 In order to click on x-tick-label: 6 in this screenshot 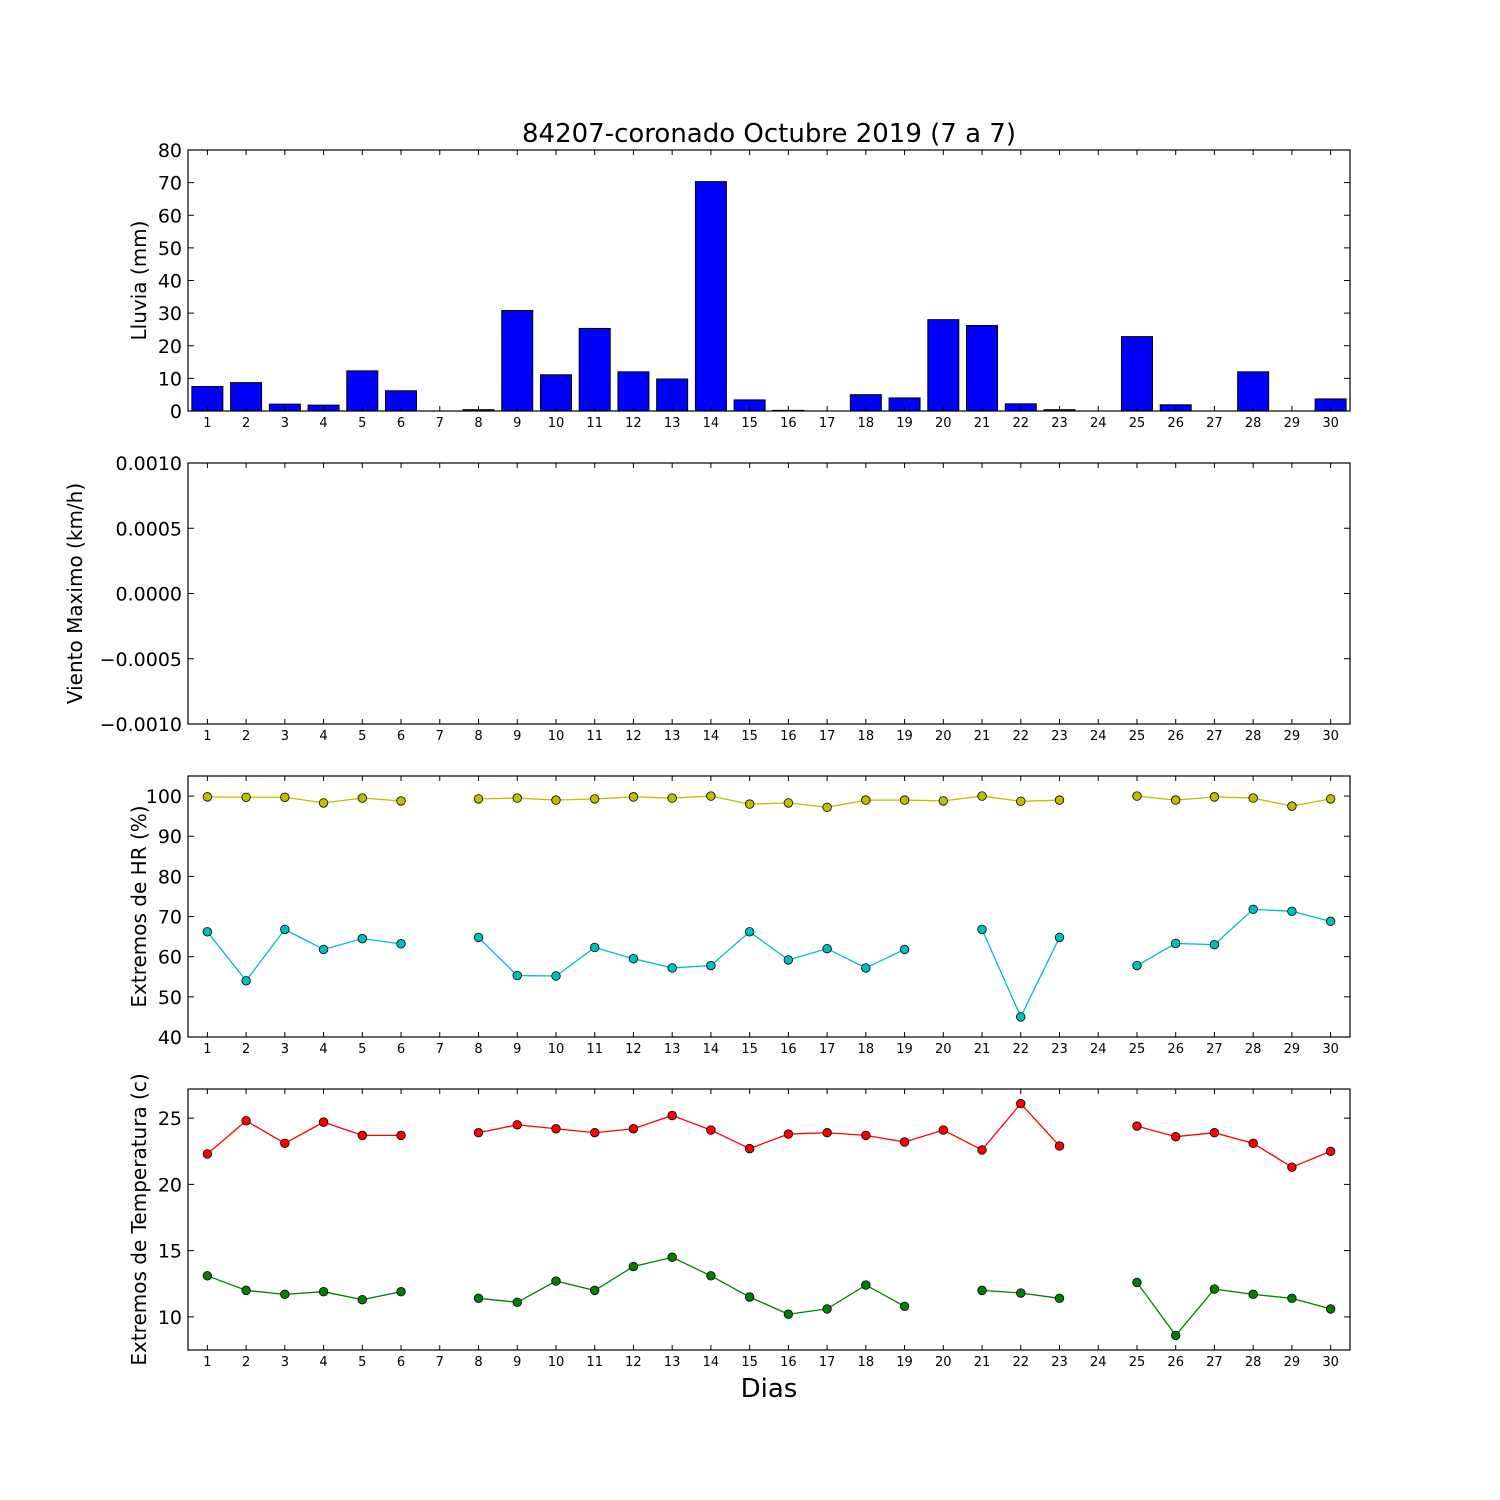, I will do `click(401, 1362)`.